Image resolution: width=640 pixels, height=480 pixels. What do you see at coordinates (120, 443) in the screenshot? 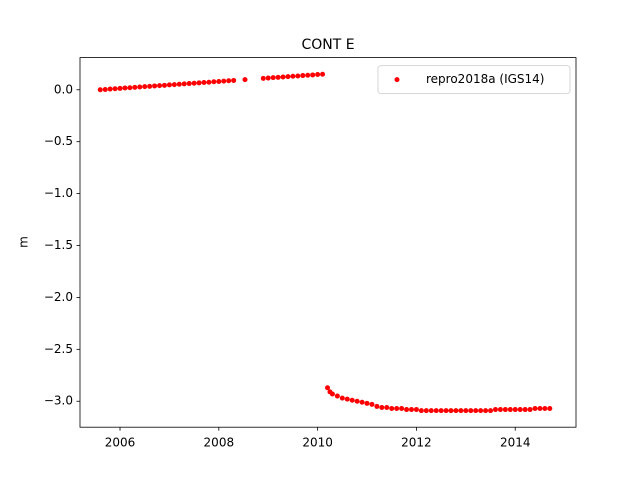
I see `x-tick-label: 2006` at bounding box center [120, 443].